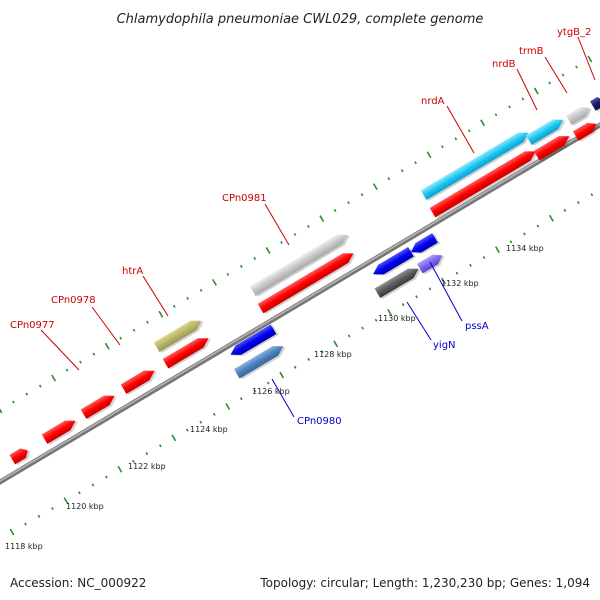 This screenshot has width=600, height=600. Describe the element at coordinates (444, 345) in the screenshot. I see `gene-label-yigN: yigN` at that location.